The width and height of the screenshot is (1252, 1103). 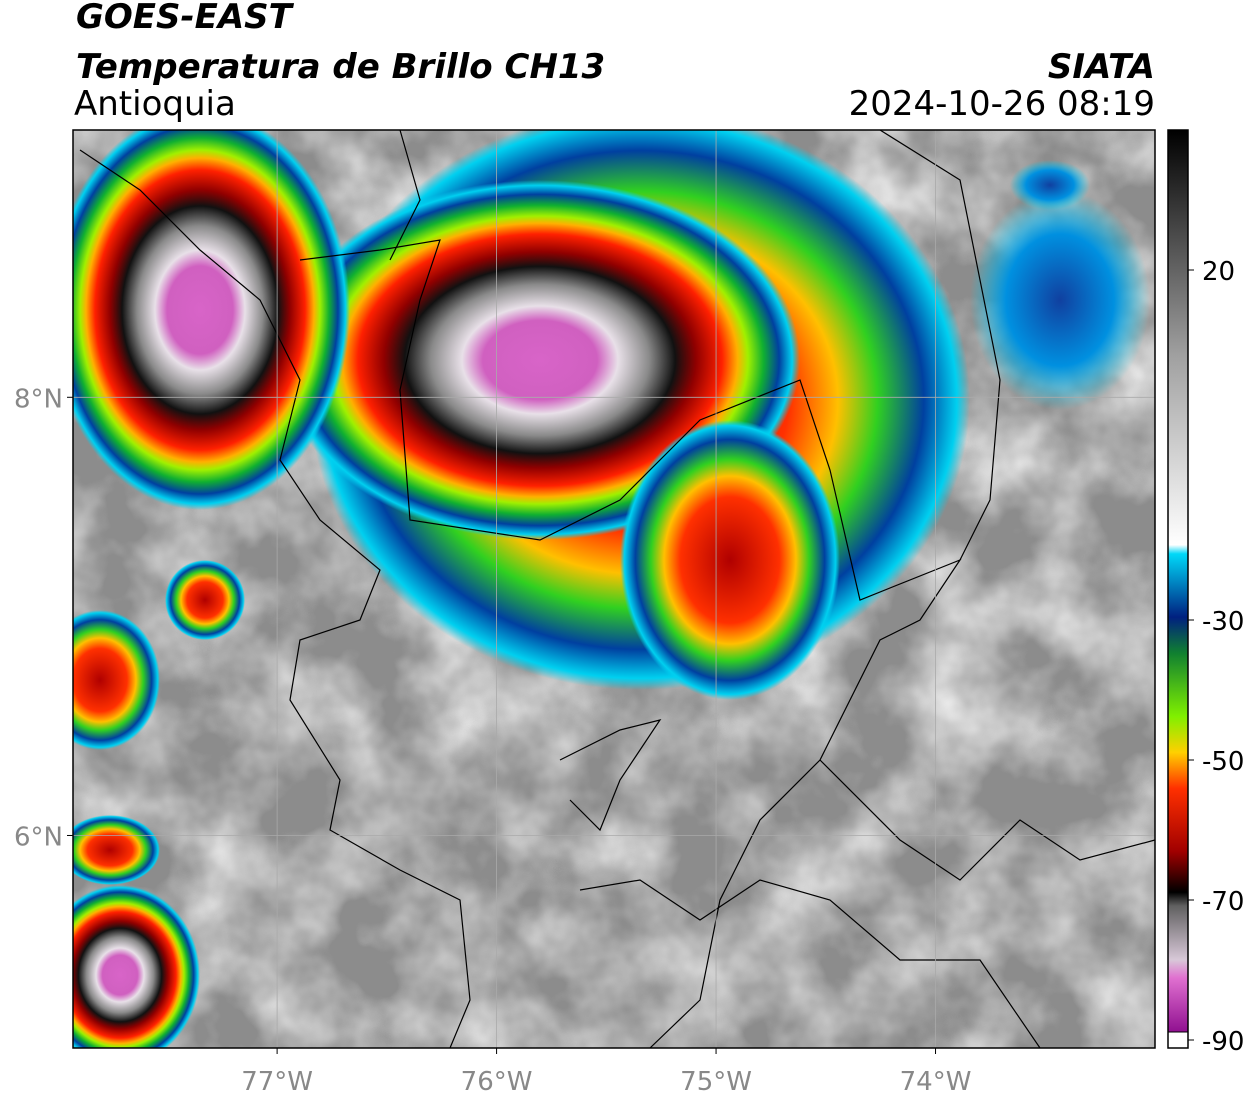 I want to click on satellite-title: GOES-EAST, so click(x=185, y=18).